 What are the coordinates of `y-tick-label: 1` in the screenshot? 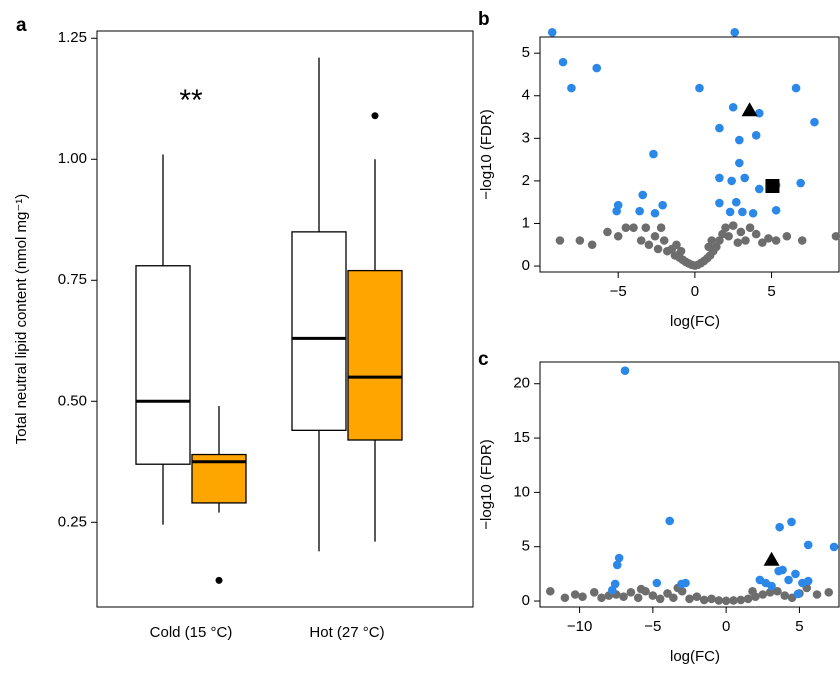 It's located at (526, 222).